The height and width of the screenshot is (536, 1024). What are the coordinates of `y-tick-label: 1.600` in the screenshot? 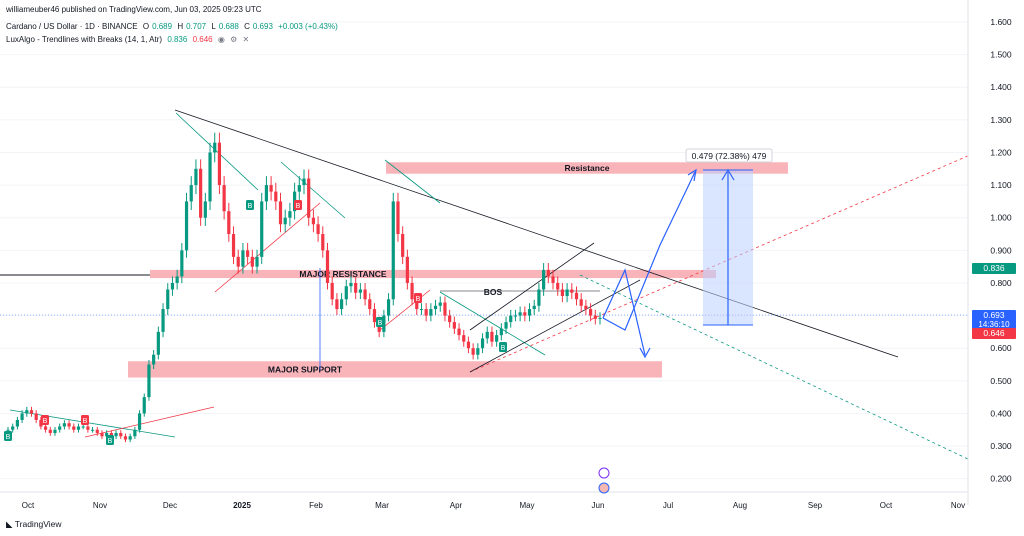 It's located at (1001, 22).